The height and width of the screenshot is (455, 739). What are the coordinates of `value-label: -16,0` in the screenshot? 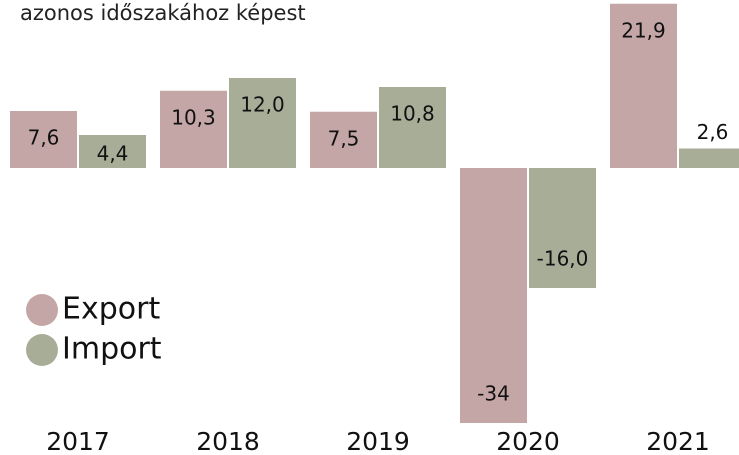 It's located at (563, 259).